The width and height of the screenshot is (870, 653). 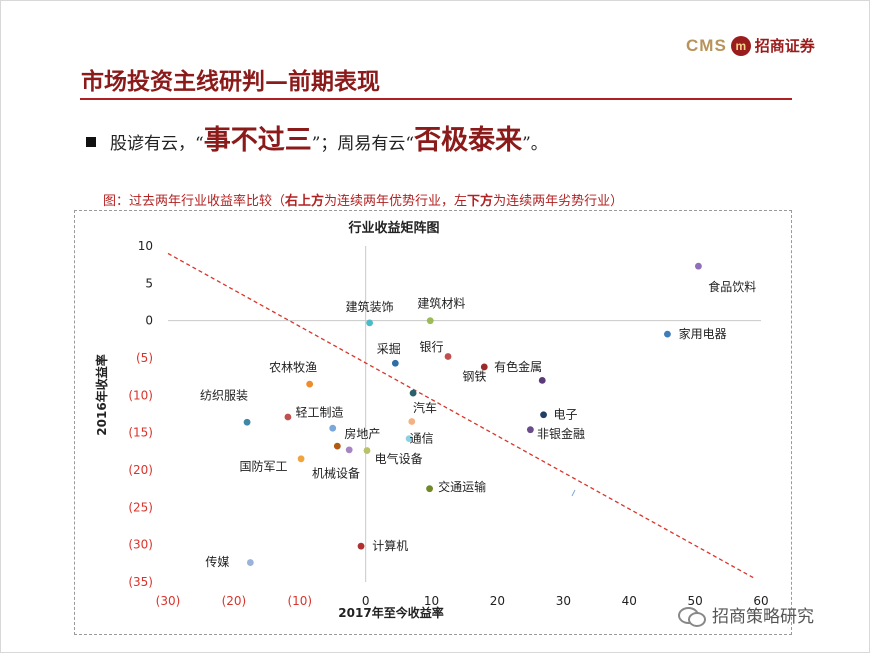 I want to click on y-tick-label: (30), so click(x=140, y=545).